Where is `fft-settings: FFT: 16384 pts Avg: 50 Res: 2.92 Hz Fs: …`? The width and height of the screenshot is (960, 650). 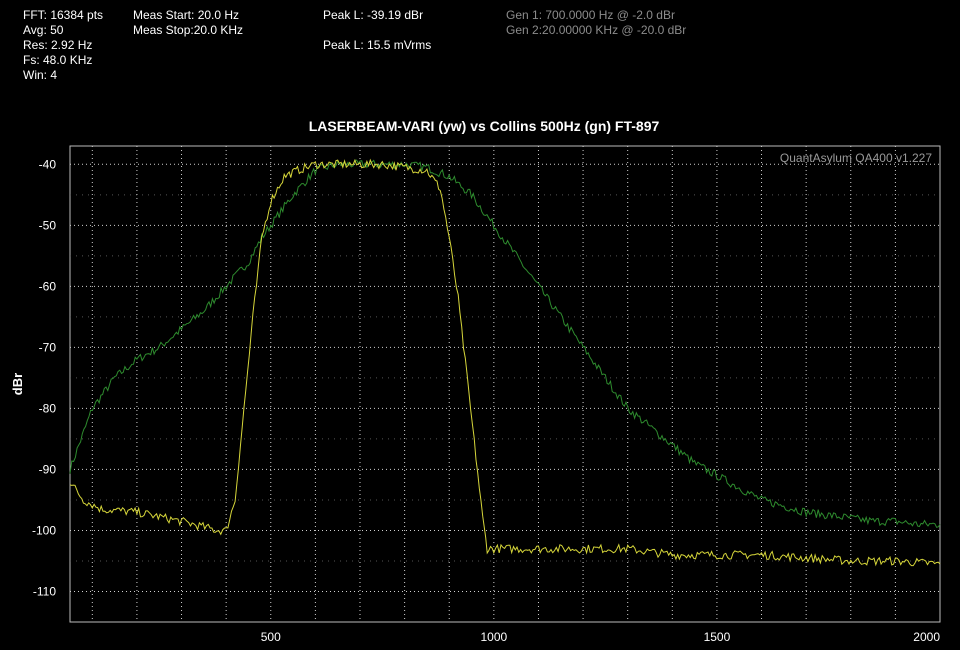
fft-settings: FFT: 16384 pts Avg: 50 Res: 2.92 Hz Fs: … is located at coordinates (63, 45).